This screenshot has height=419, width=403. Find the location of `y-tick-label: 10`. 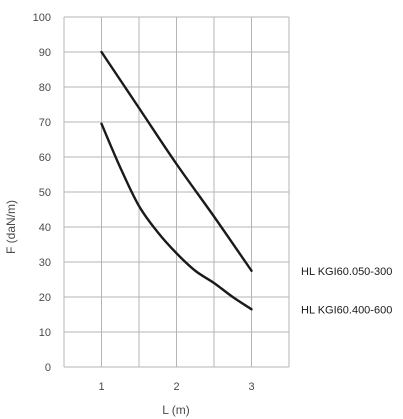

y-tick-label: 10 is located at coordinates (45, 333).